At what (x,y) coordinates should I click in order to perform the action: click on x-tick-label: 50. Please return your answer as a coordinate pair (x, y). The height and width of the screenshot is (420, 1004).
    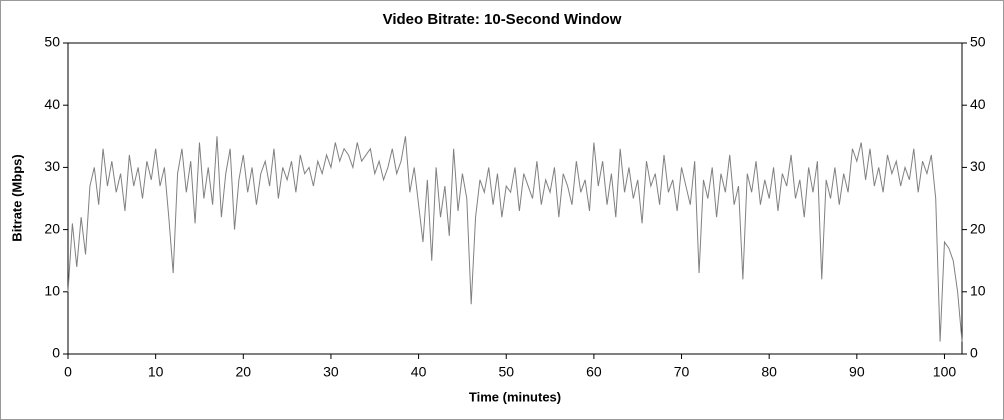
    Looking at the image, I should click on (506, 372).